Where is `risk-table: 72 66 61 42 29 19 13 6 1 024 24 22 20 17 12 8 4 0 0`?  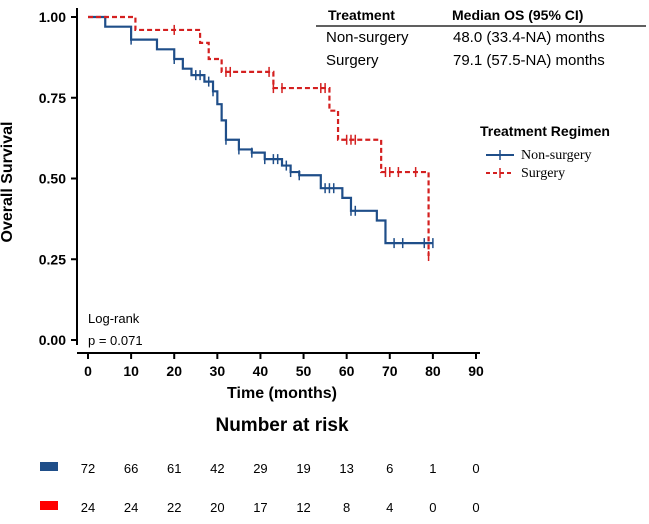
risk-table: 72 66 61 42 29 19 13 6 1 024 24 22 20 17 12 8 4 0 0 is located at coordinates (260, 488).